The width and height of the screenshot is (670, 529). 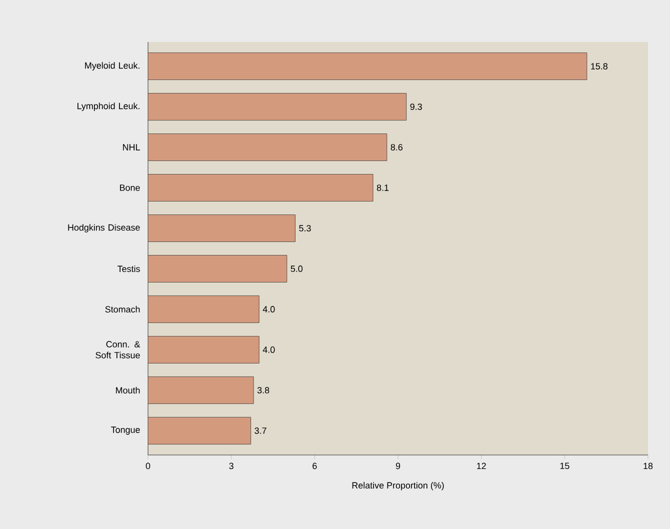 I want to click on y-tick-label: Hodgkins Disease, so click(x=104, y=228).